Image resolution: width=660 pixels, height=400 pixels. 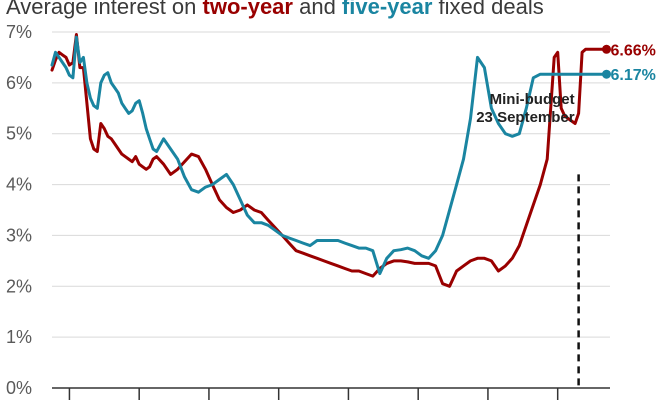 What do you see at coordinates (532, 99) in the screenshot?
I see `annotation-text: Mini-budget` at bounding box center [532, 99].